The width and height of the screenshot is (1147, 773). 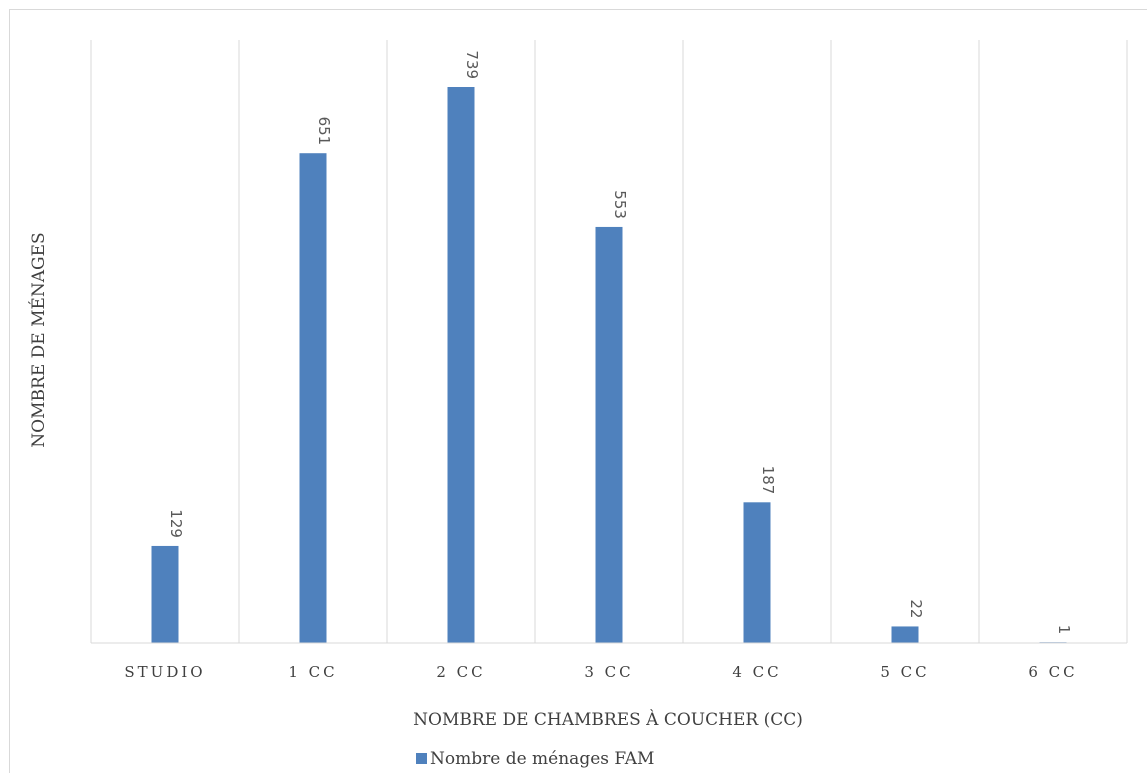 I want to click on data-label: 739, so click(x=472, y=64).